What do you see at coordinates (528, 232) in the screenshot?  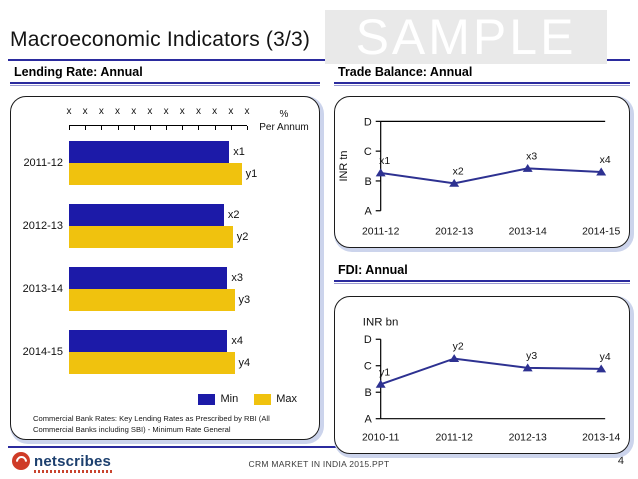 I see `x-tick-label: 2013-14` at bounding box center [528, 232].